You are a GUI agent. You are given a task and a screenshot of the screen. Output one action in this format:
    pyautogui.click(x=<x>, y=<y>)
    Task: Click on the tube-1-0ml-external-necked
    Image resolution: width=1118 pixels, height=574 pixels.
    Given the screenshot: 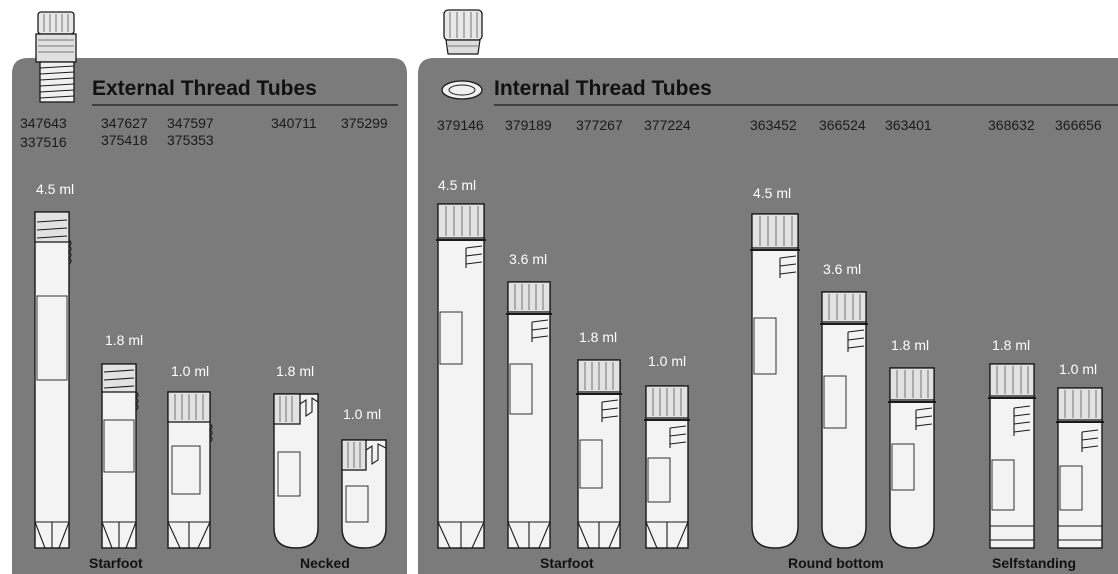 What is the action you would take?
    pyautogui.click(x=364, y=494)
    